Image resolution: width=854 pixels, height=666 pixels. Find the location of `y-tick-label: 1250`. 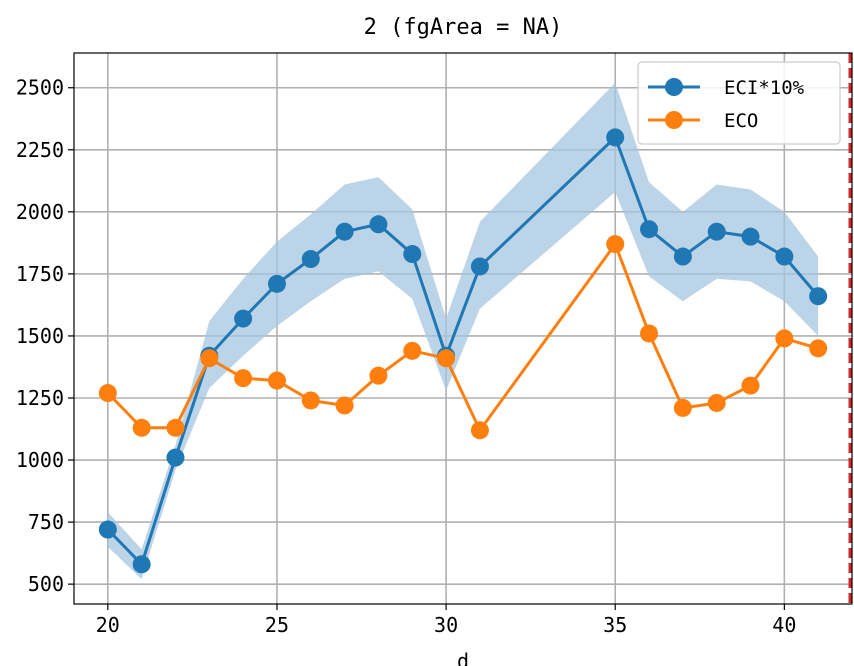

y-tick-label: 1250 is located at coordinates (40, 398).